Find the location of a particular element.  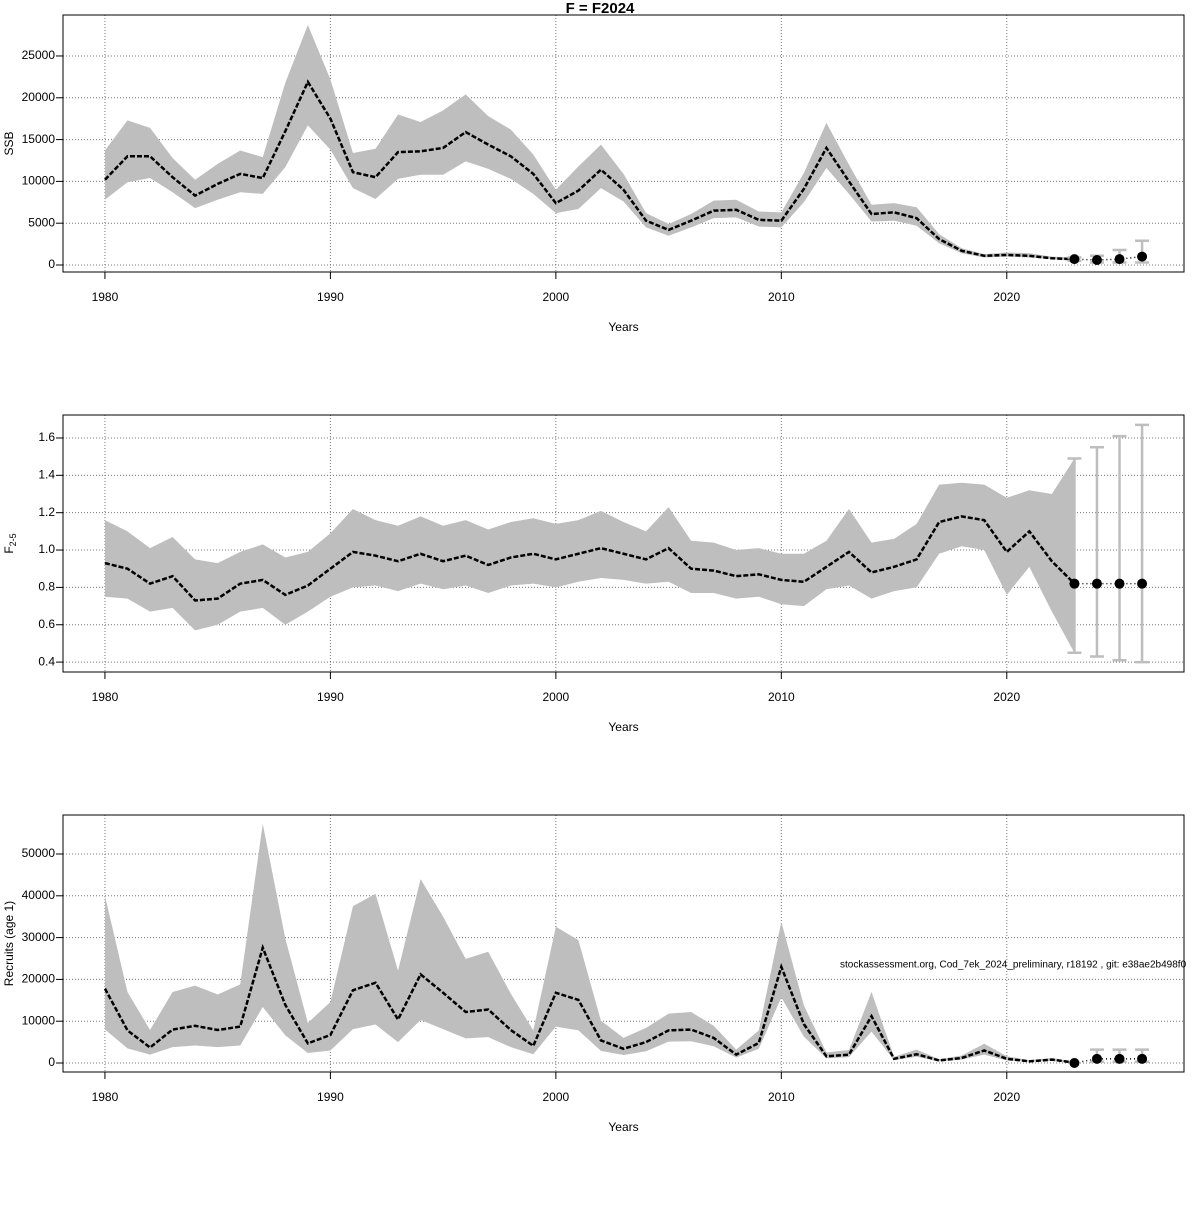

y-axis-label-sub: 2-5 is located at coordinates (13, 539).